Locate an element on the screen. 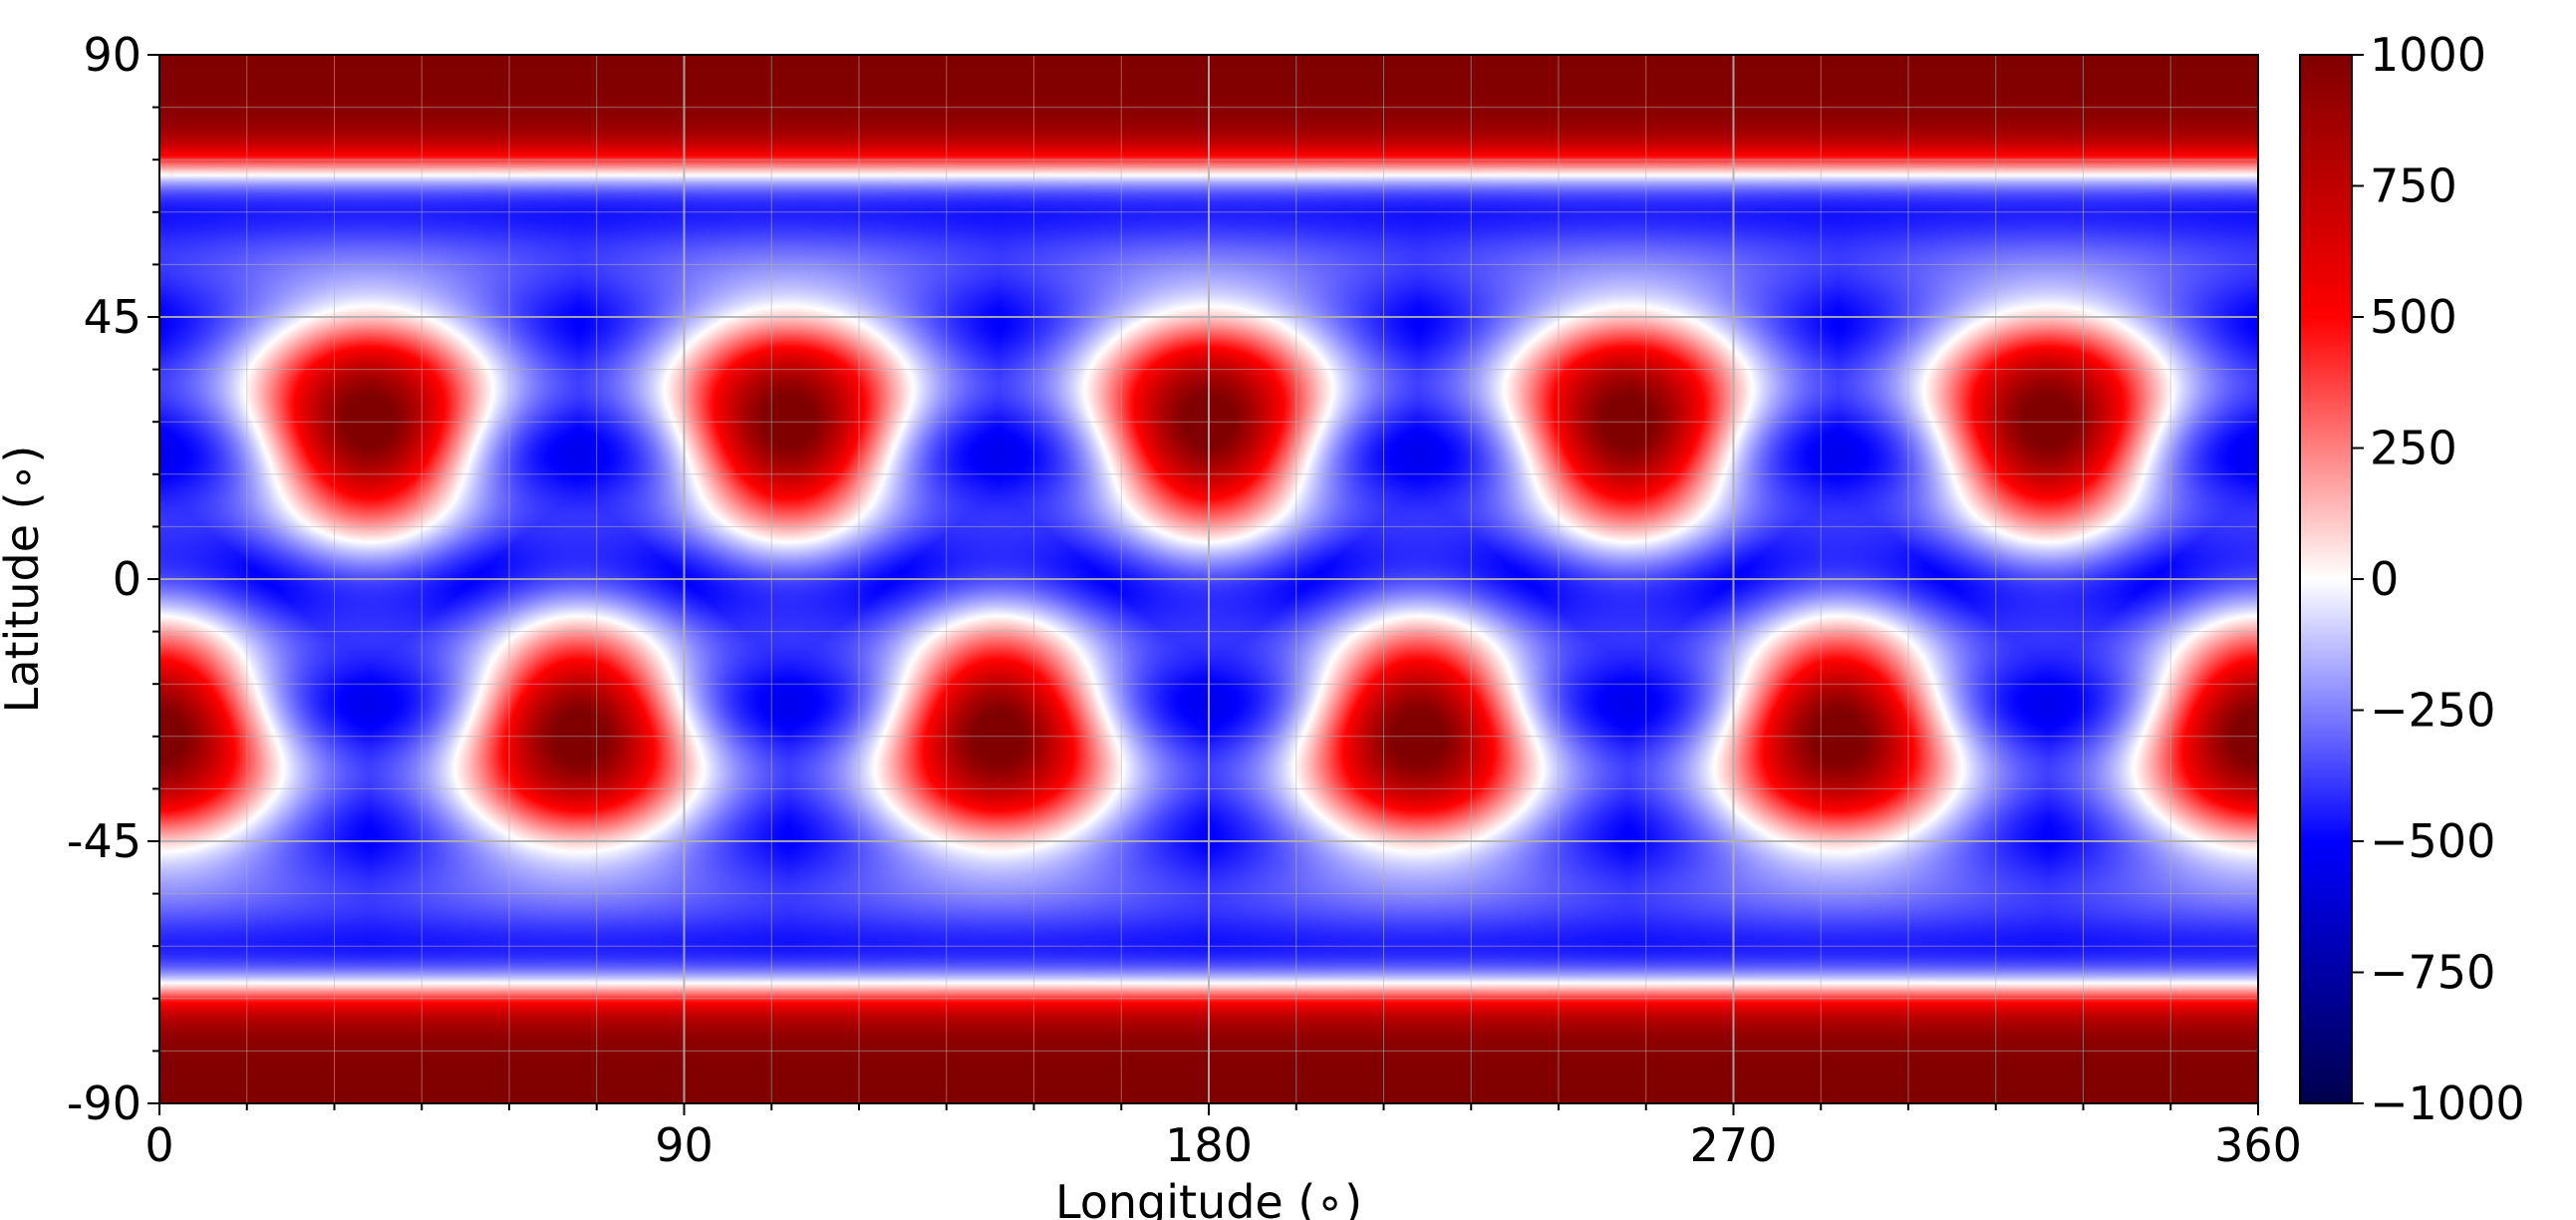  y-axis: 90 45 0 -45 -90 is located at coordinates (113, 579).